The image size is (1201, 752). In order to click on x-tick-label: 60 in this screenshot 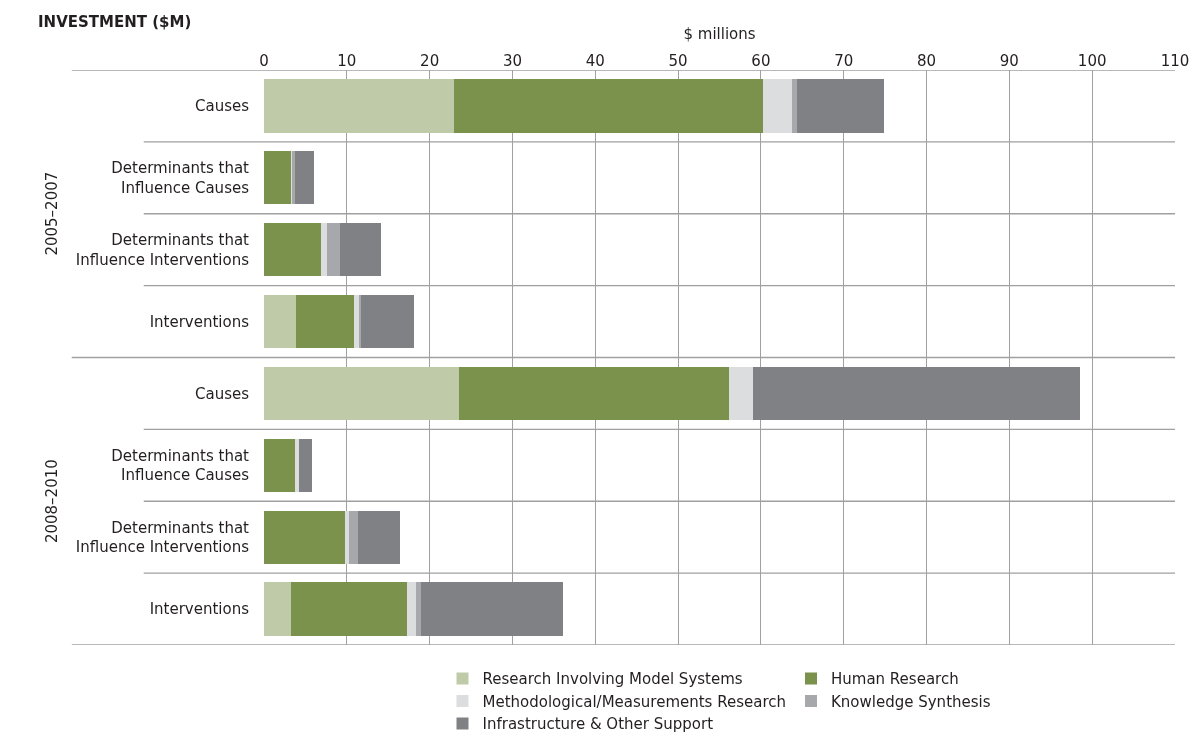, I will do `click(761, 61)`.